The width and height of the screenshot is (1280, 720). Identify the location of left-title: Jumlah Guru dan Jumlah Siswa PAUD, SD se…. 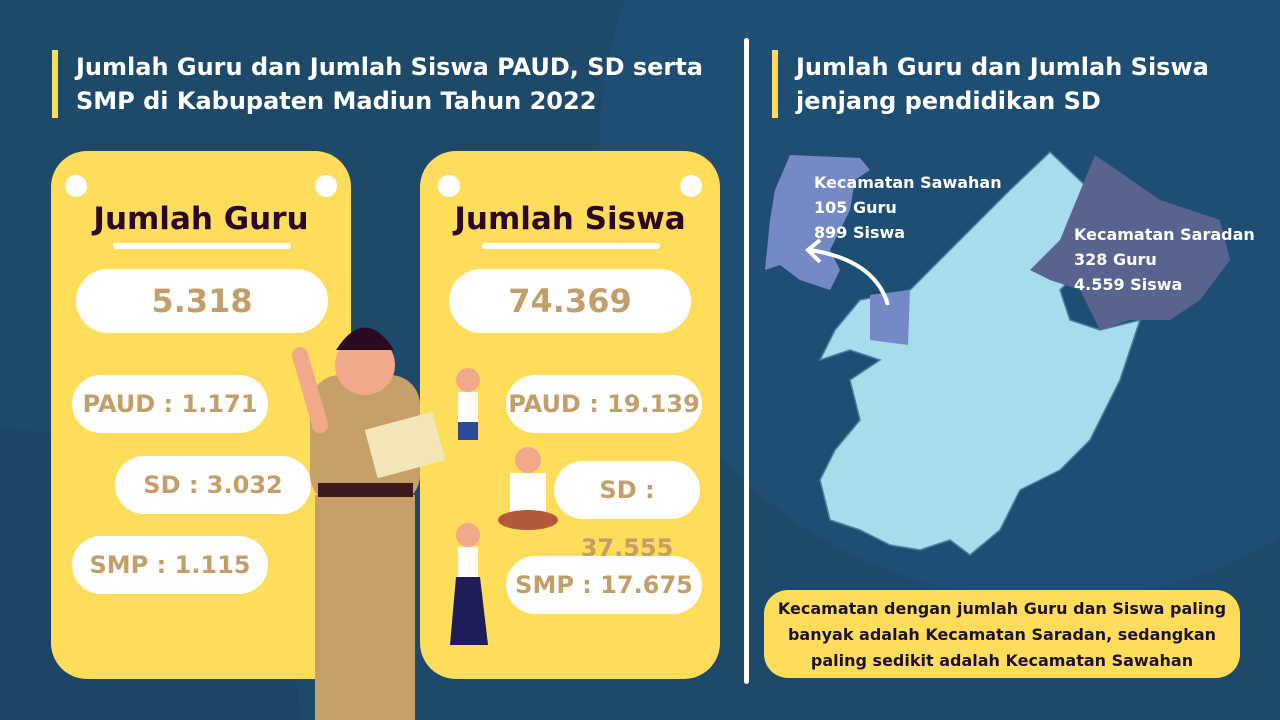
(382, 84).